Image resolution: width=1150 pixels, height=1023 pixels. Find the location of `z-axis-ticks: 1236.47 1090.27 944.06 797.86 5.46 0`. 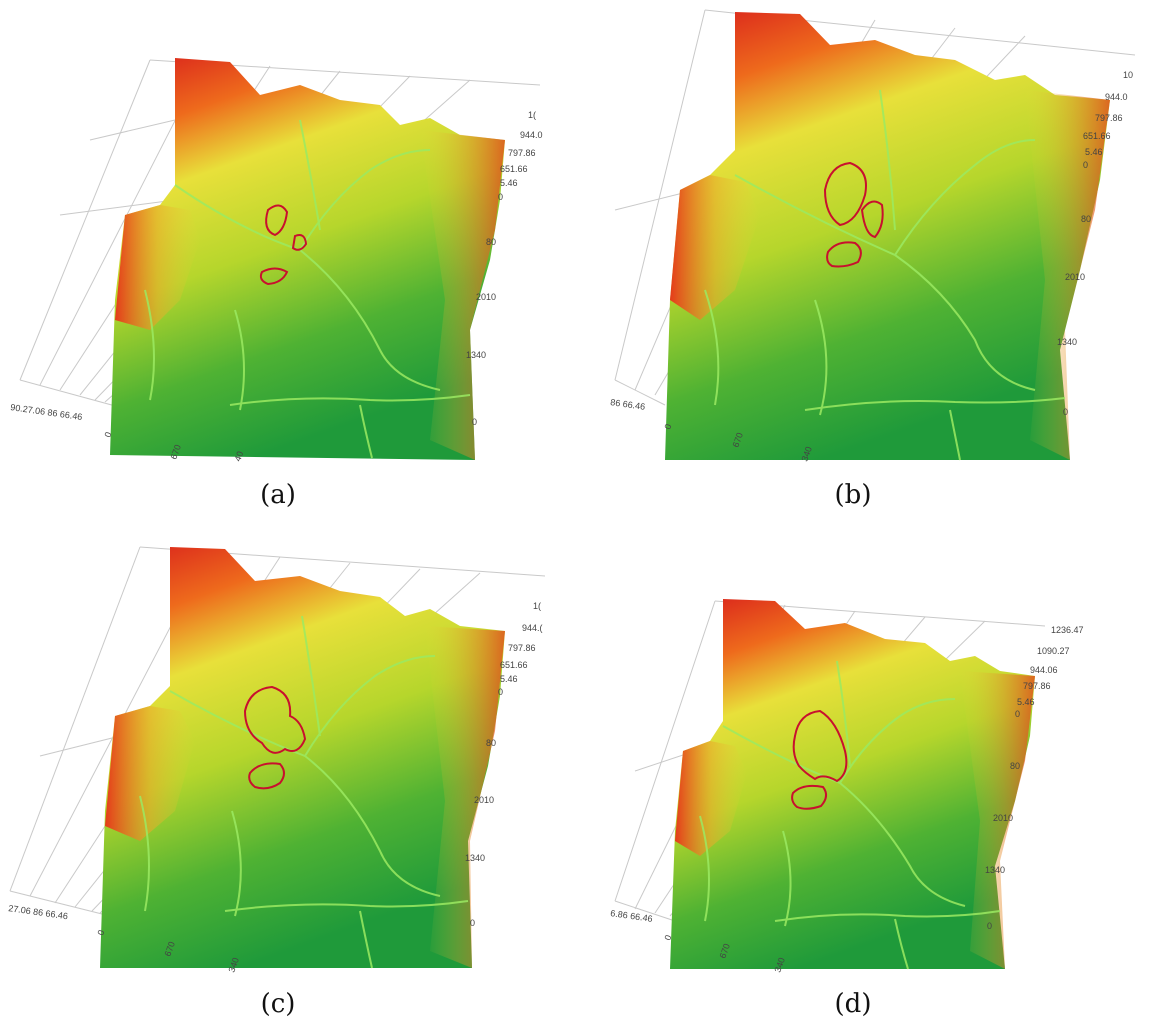

z-axis-ticks: 1236.47 1090.27 944.06 797.86 5.46 0 is located at coordinates (1049, 672).